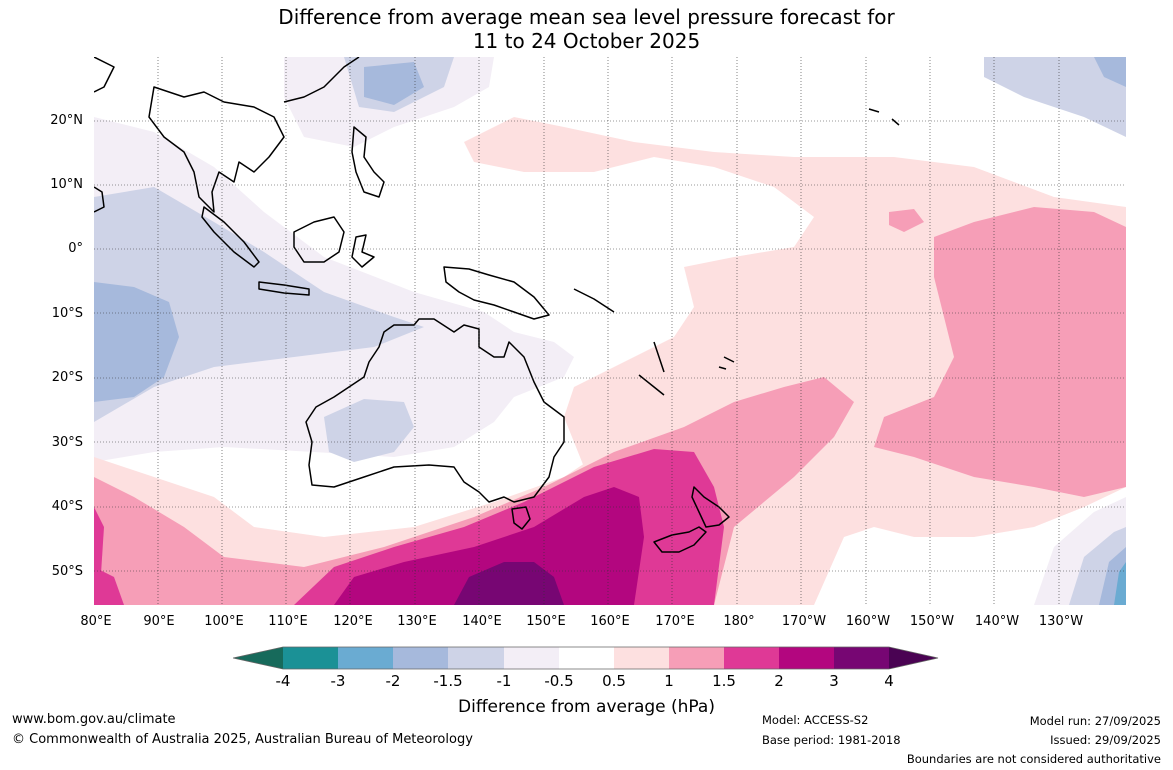 Image resolution: width=1173 pixels, height=770 pixels. I want to click on china-coastline, so click(321, 80).